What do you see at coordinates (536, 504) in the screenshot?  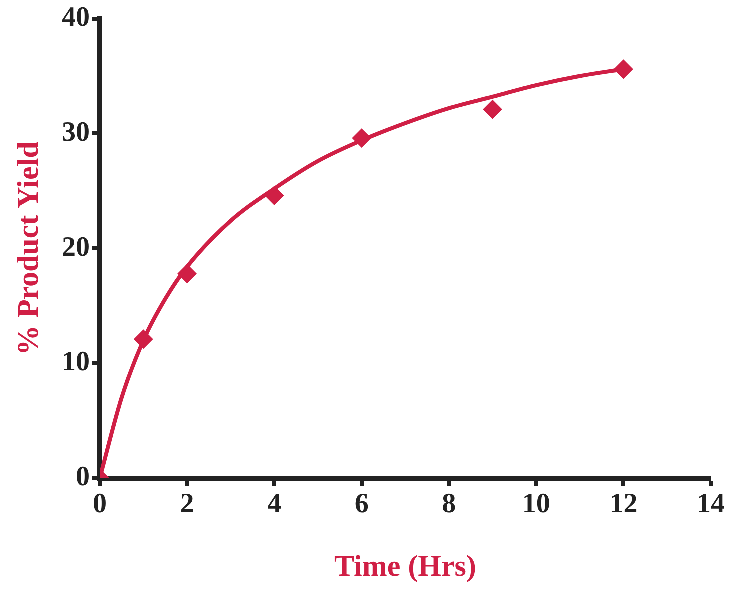 I see `x-tick-label: 10` at bounding box center [536, 504].